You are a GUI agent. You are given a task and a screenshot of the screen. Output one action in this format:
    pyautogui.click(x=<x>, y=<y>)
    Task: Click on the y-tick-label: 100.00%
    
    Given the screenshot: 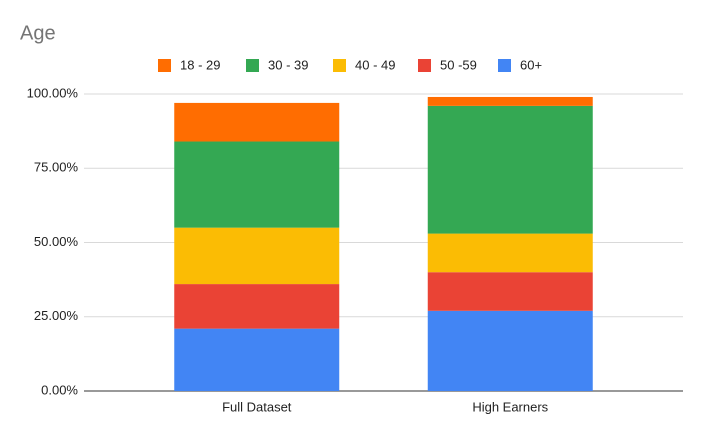 What is the action you would take?
    pyautogui.click(x=53, y=92)
    